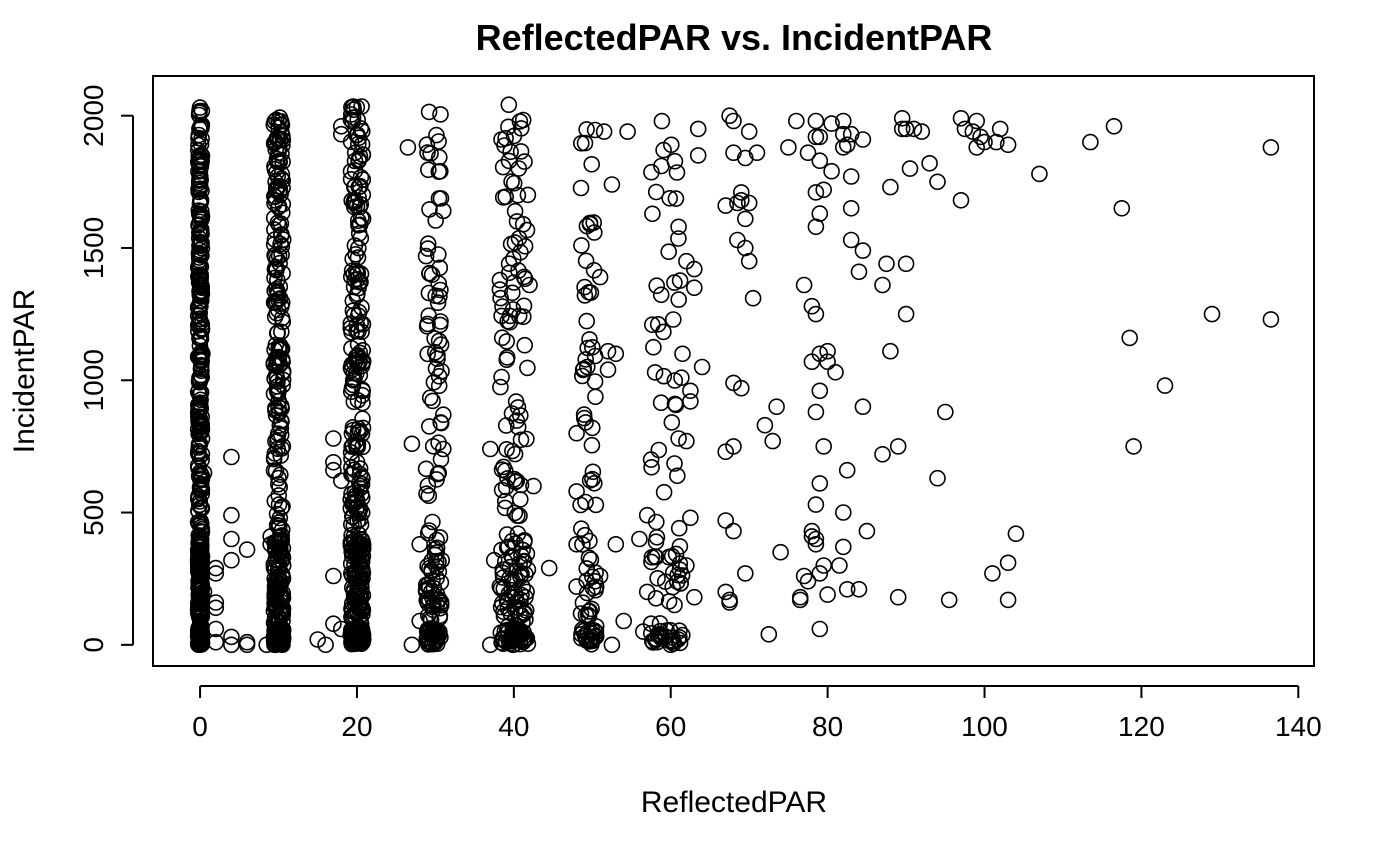 This screenshot has height=852, width=1388. Describe the element at coordinates (106, 369) in the screenshot. I see `y-axis: 0 500 1000 1500 2000` at that location.